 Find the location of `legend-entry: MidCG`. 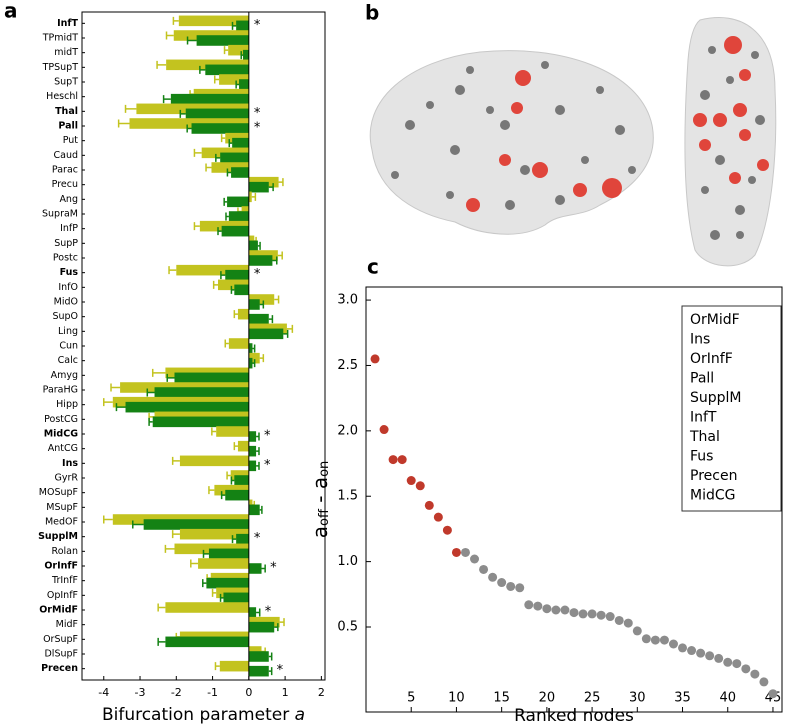

legend-entry: MidCG is located at coordinates (712, 496).